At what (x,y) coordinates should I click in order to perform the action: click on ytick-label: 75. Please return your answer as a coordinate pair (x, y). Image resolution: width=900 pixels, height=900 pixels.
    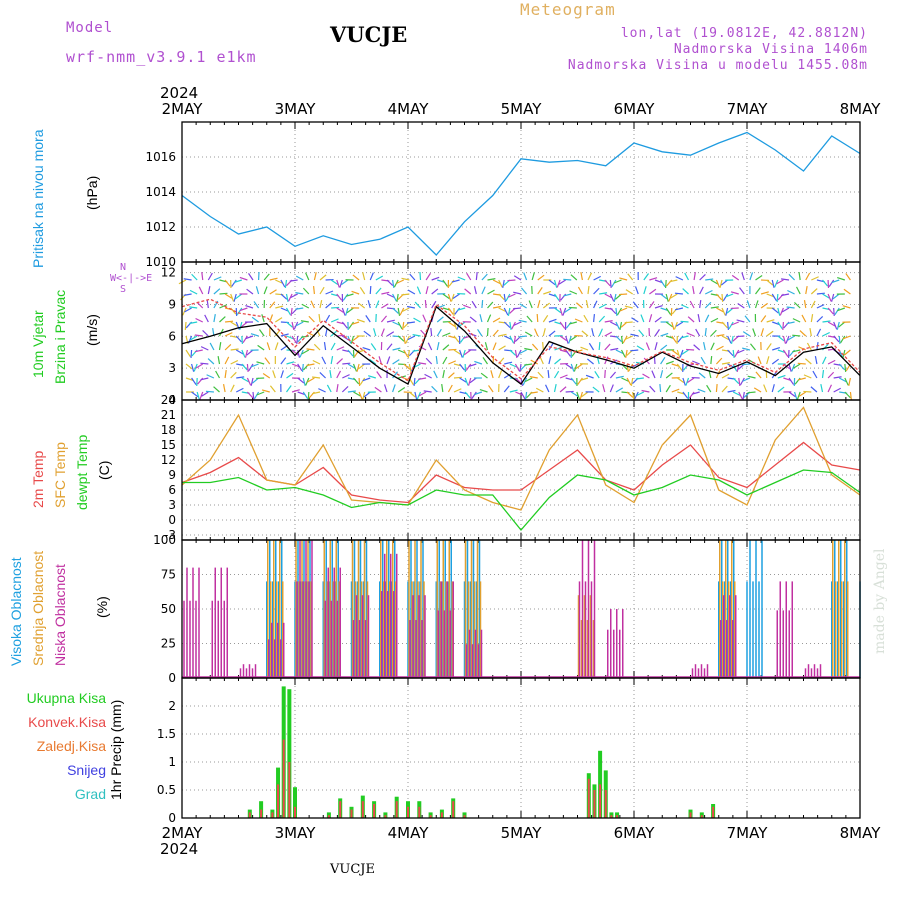
    Looking at the image, I should click on (168, 575).